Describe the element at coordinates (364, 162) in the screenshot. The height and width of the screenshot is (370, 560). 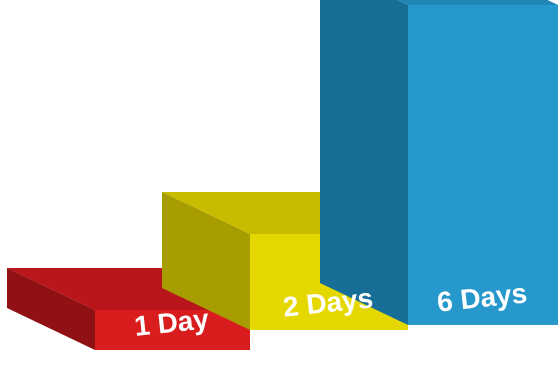
I see `bar-3-side` at that location.